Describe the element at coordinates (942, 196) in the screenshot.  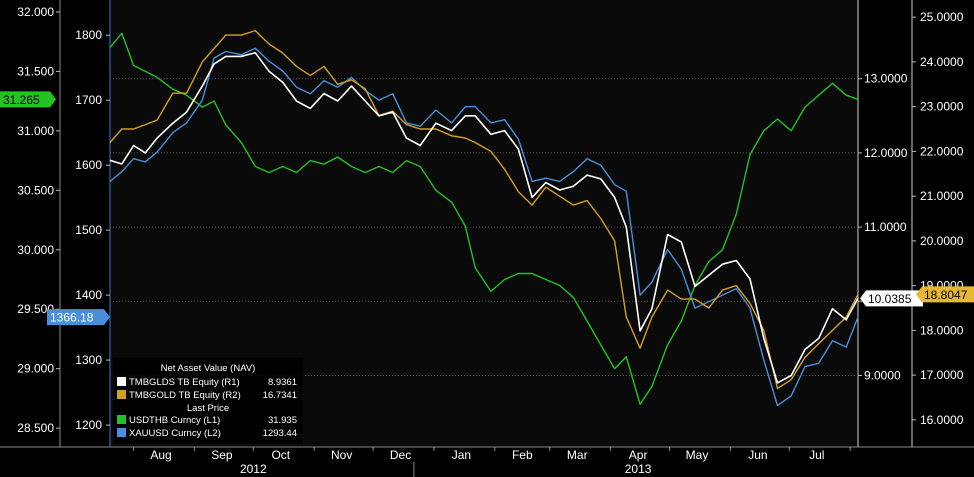
I see `tick-label-r2: 21.0000` at that location.